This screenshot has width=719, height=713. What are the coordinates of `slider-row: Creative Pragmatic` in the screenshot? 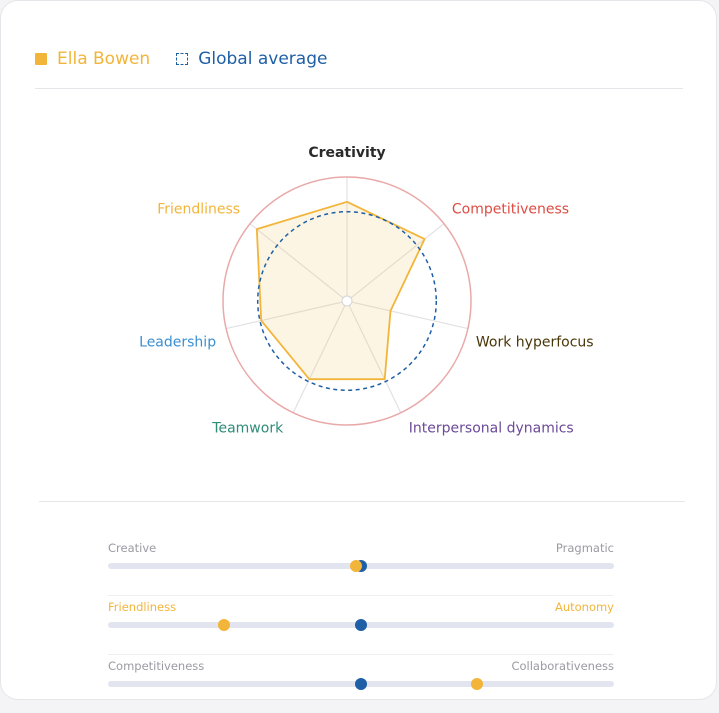 It's located at (361, 566).